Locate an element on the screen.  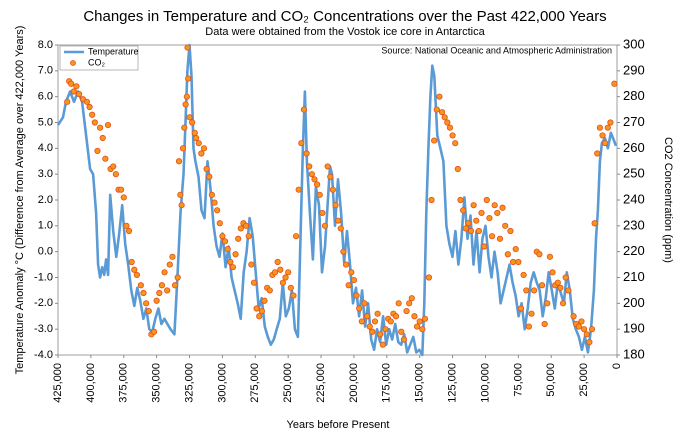
x-tick-label: 150,000 is located at coordinates (420, 383).